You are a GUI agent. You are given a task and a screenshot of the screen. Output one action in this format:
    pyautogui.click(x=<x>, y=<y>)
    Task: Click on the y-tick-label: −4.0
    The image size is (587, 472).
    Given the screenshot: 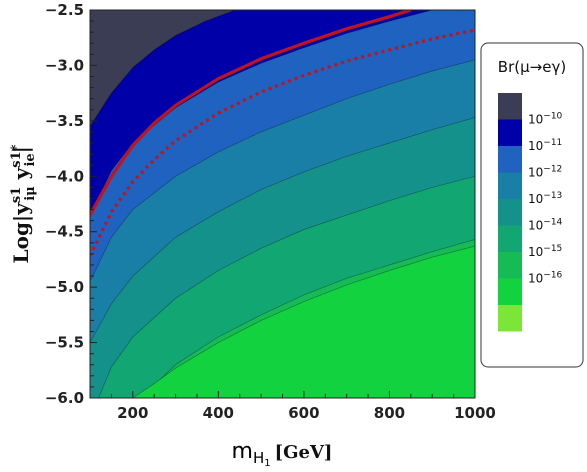 What is the action you would take?
    pyautogui.click(x=64, y=176)
    